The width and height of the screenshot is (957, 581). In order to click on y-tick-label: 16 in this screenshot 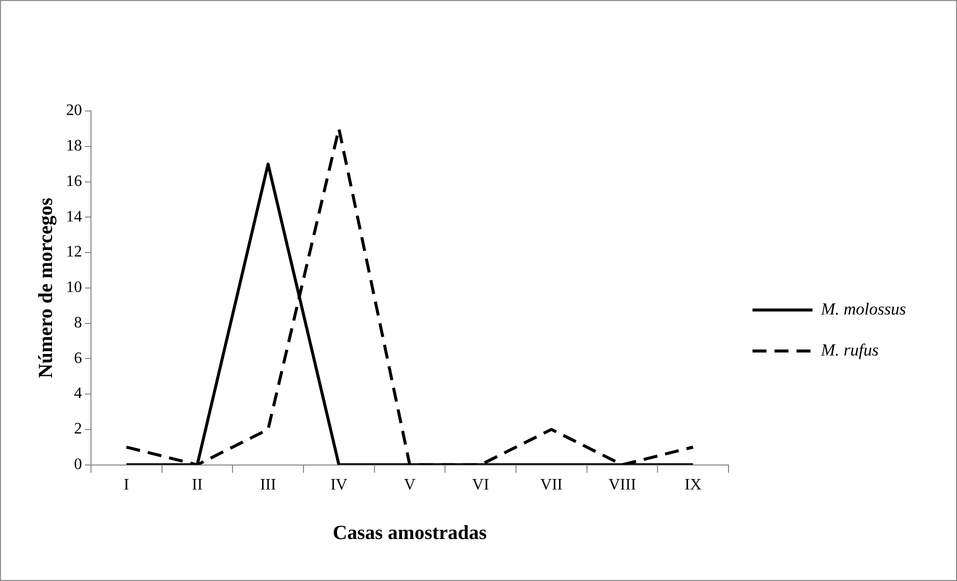, I will do `click(74, 181)`.